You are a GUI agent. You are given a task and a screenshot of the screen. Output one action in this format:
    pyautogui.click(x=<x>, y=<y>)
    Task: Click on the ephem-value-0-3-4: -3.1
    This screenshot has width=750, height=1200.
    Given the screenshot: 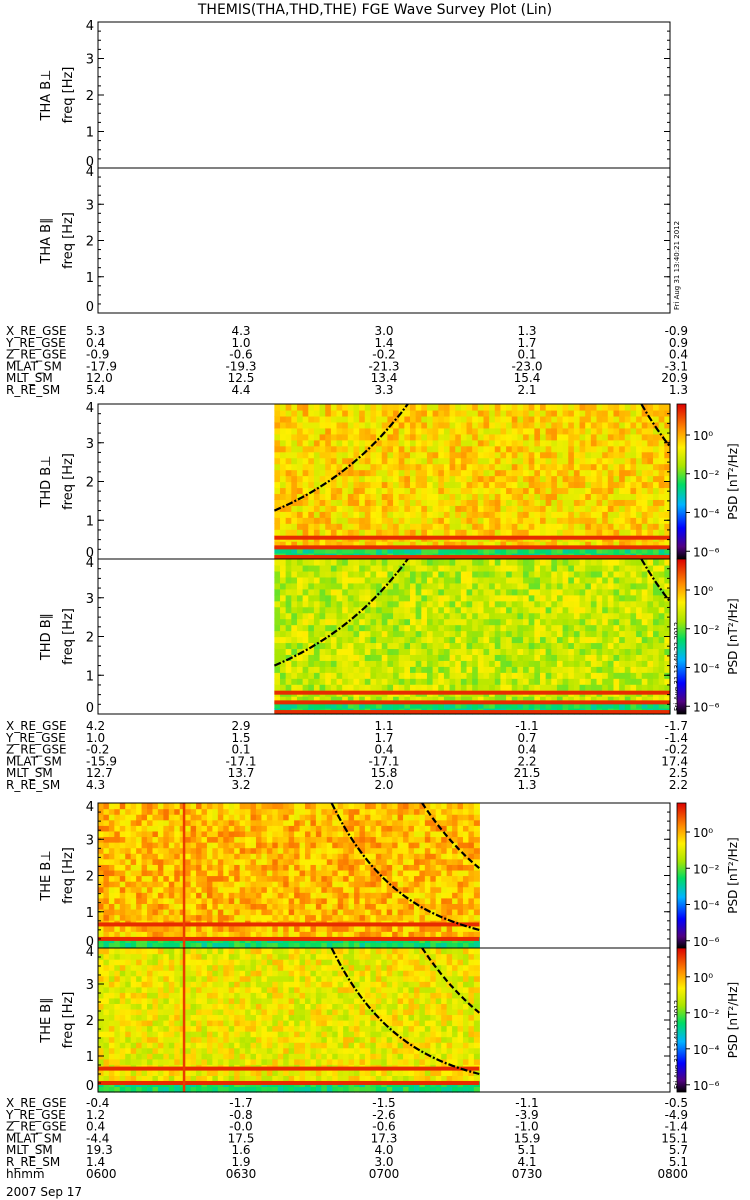 What is the action you would take?
    pyautogui.click(x=676, y=366)
    